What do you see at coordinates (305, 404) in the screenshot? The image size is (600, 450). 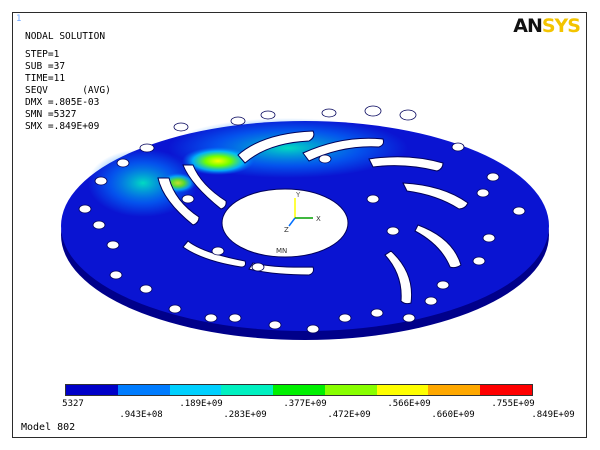 I see `legend-label: .377E+09` at bounding box center [305, 404].